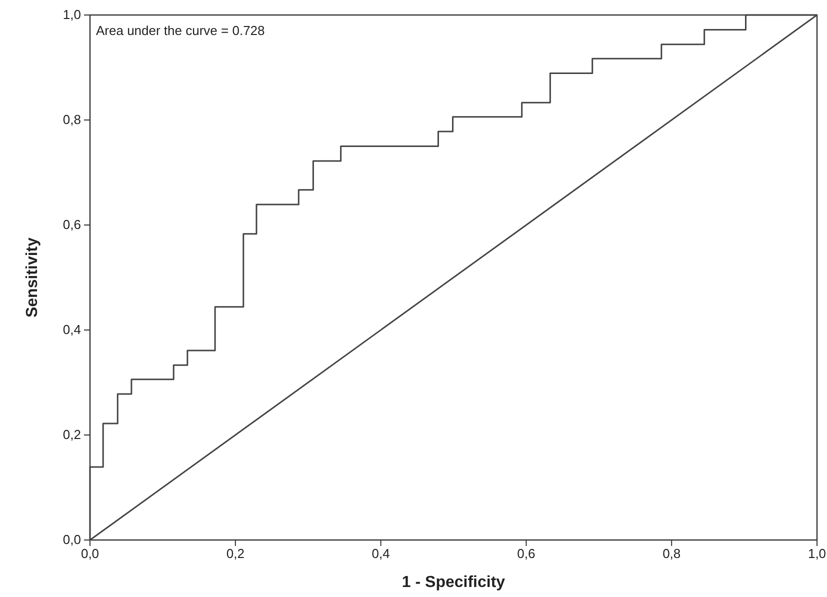 The width and height of the screenshot is (827, 597). Describe the element at coordinates (90, 554) in the screenshot. I see `x-tick-label: 0,0` at that location.